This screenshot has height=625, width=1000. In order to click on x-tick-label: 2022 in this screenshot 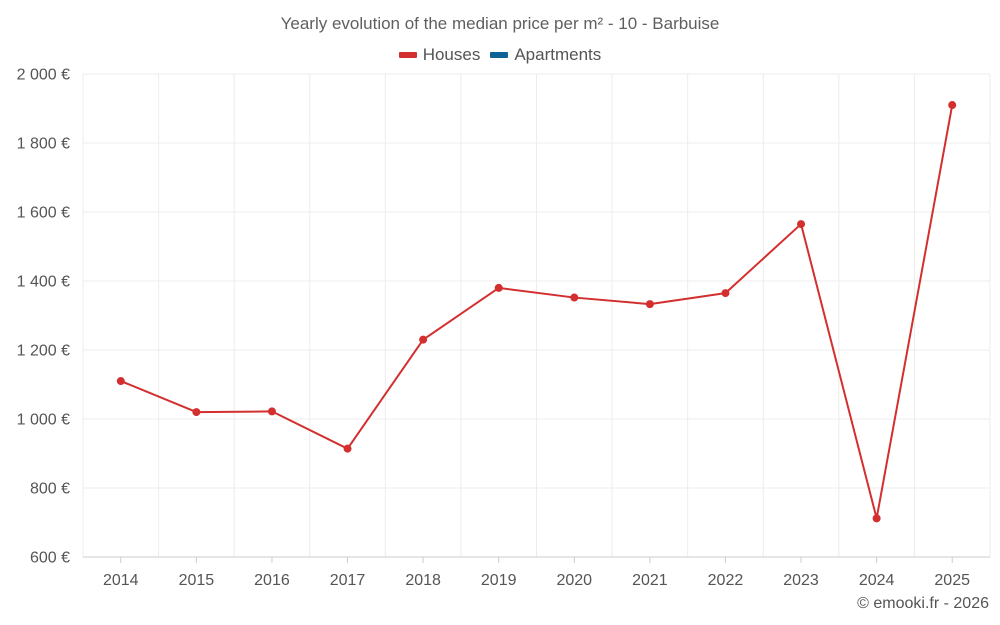, I will do `click(726, 580)`.